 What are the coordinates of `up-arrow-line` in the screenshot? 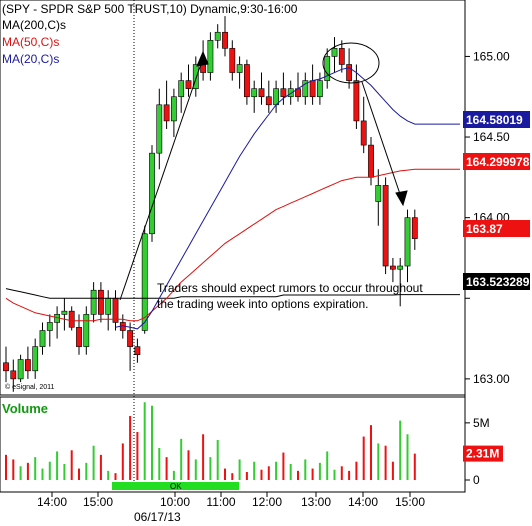 It's located at (161, 179).